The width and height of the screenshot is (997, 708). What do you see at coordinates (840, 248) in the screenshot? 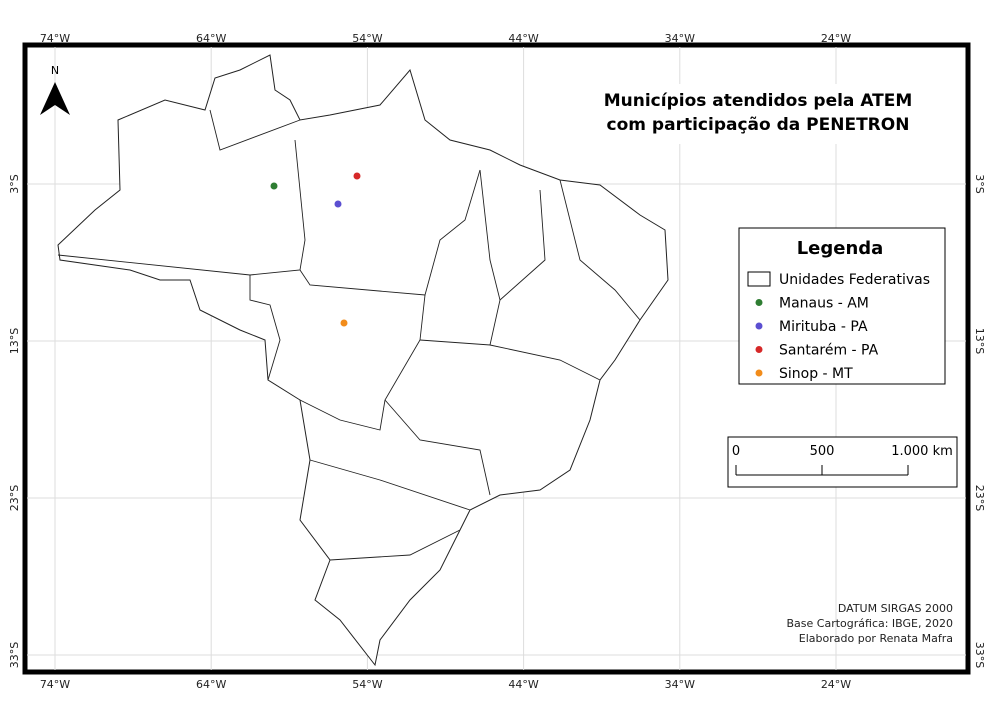
I see `legend-title: Legenda` at bounding box center [840, 248].